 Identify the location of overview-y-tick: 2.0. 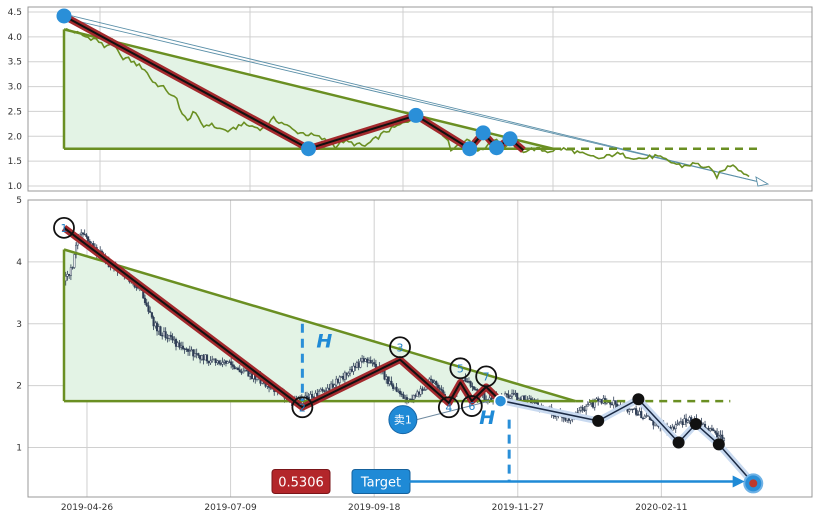
(15, 137).